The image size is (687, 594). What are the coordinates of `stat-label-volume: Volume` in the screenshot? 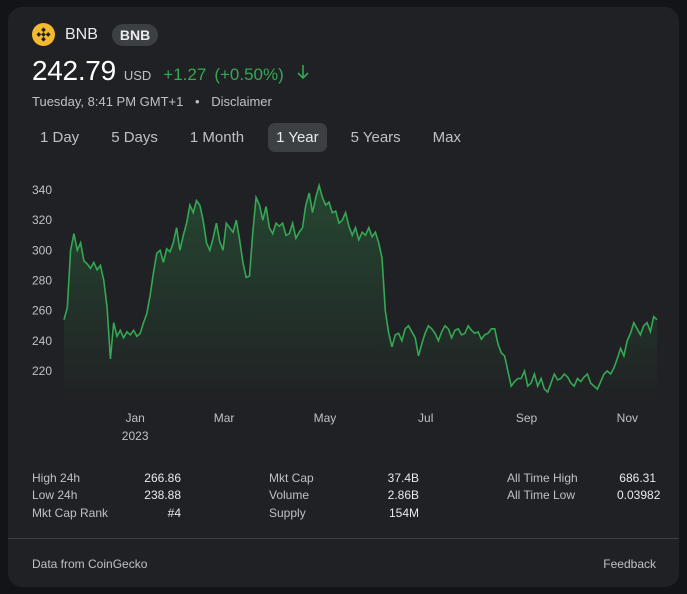 It's located at (289, 495).